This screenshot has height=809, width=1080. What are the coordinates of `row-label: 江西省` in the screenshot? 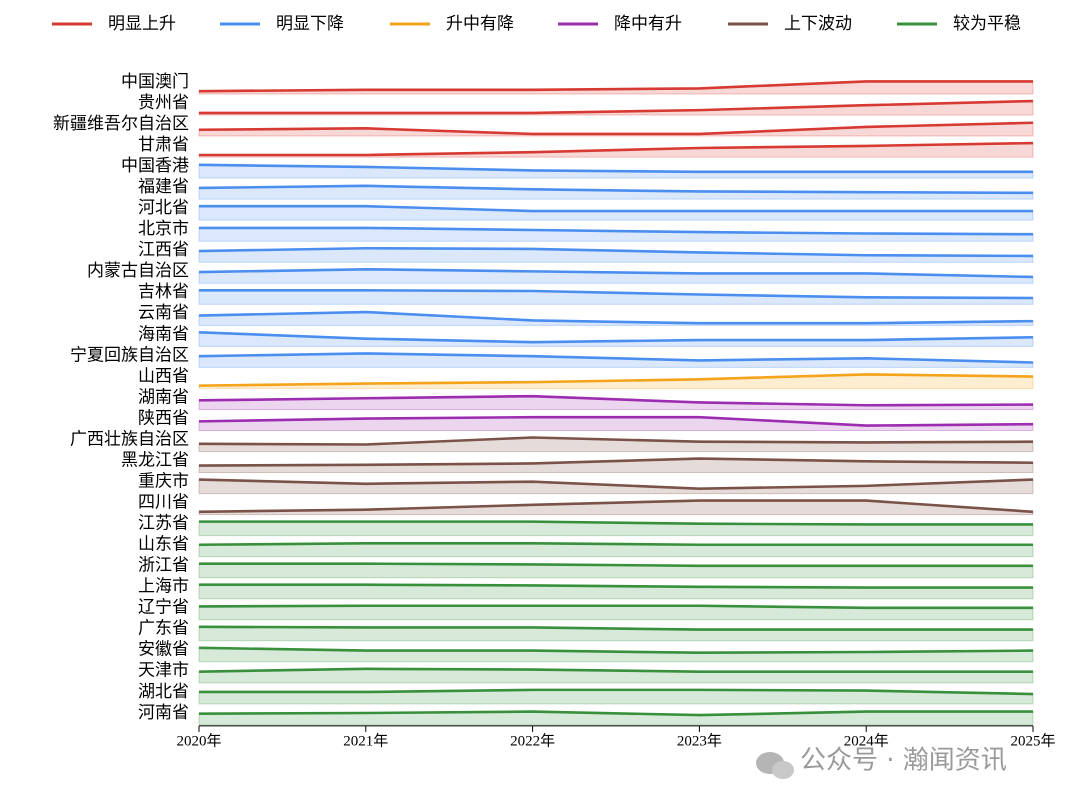 It's located at (163, 249).